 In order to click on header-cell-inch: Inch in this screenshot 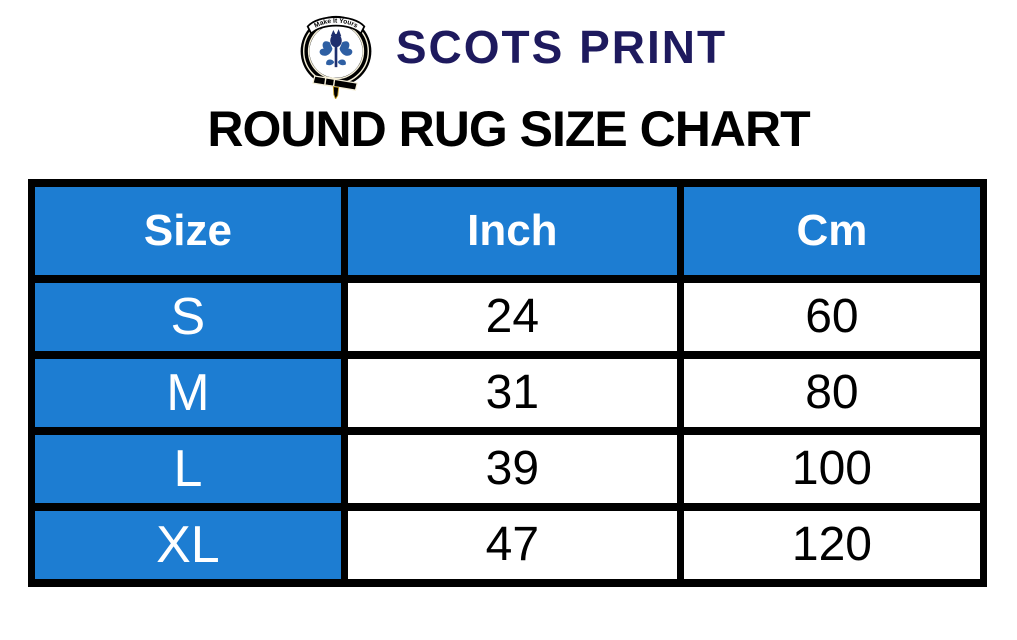, I will do `click(512, 231)`.